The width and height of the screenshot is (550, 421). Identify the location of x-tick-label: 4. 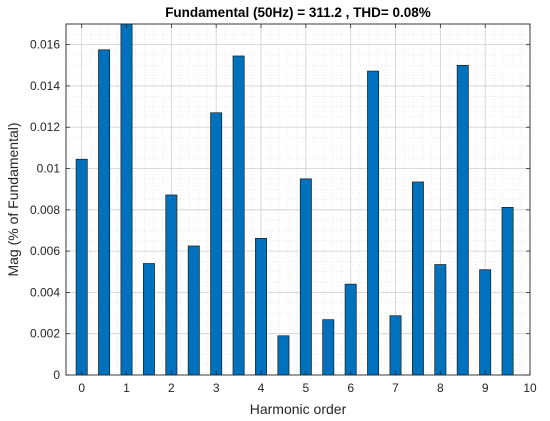
(261, 388).